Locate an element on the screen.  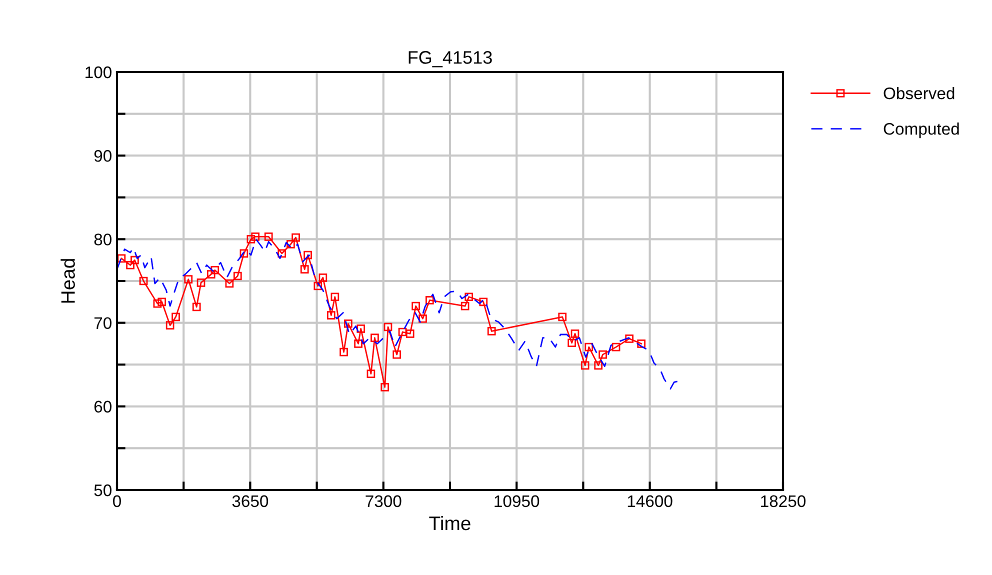
x-axis-title: Time is located at coordinates (449, 523).